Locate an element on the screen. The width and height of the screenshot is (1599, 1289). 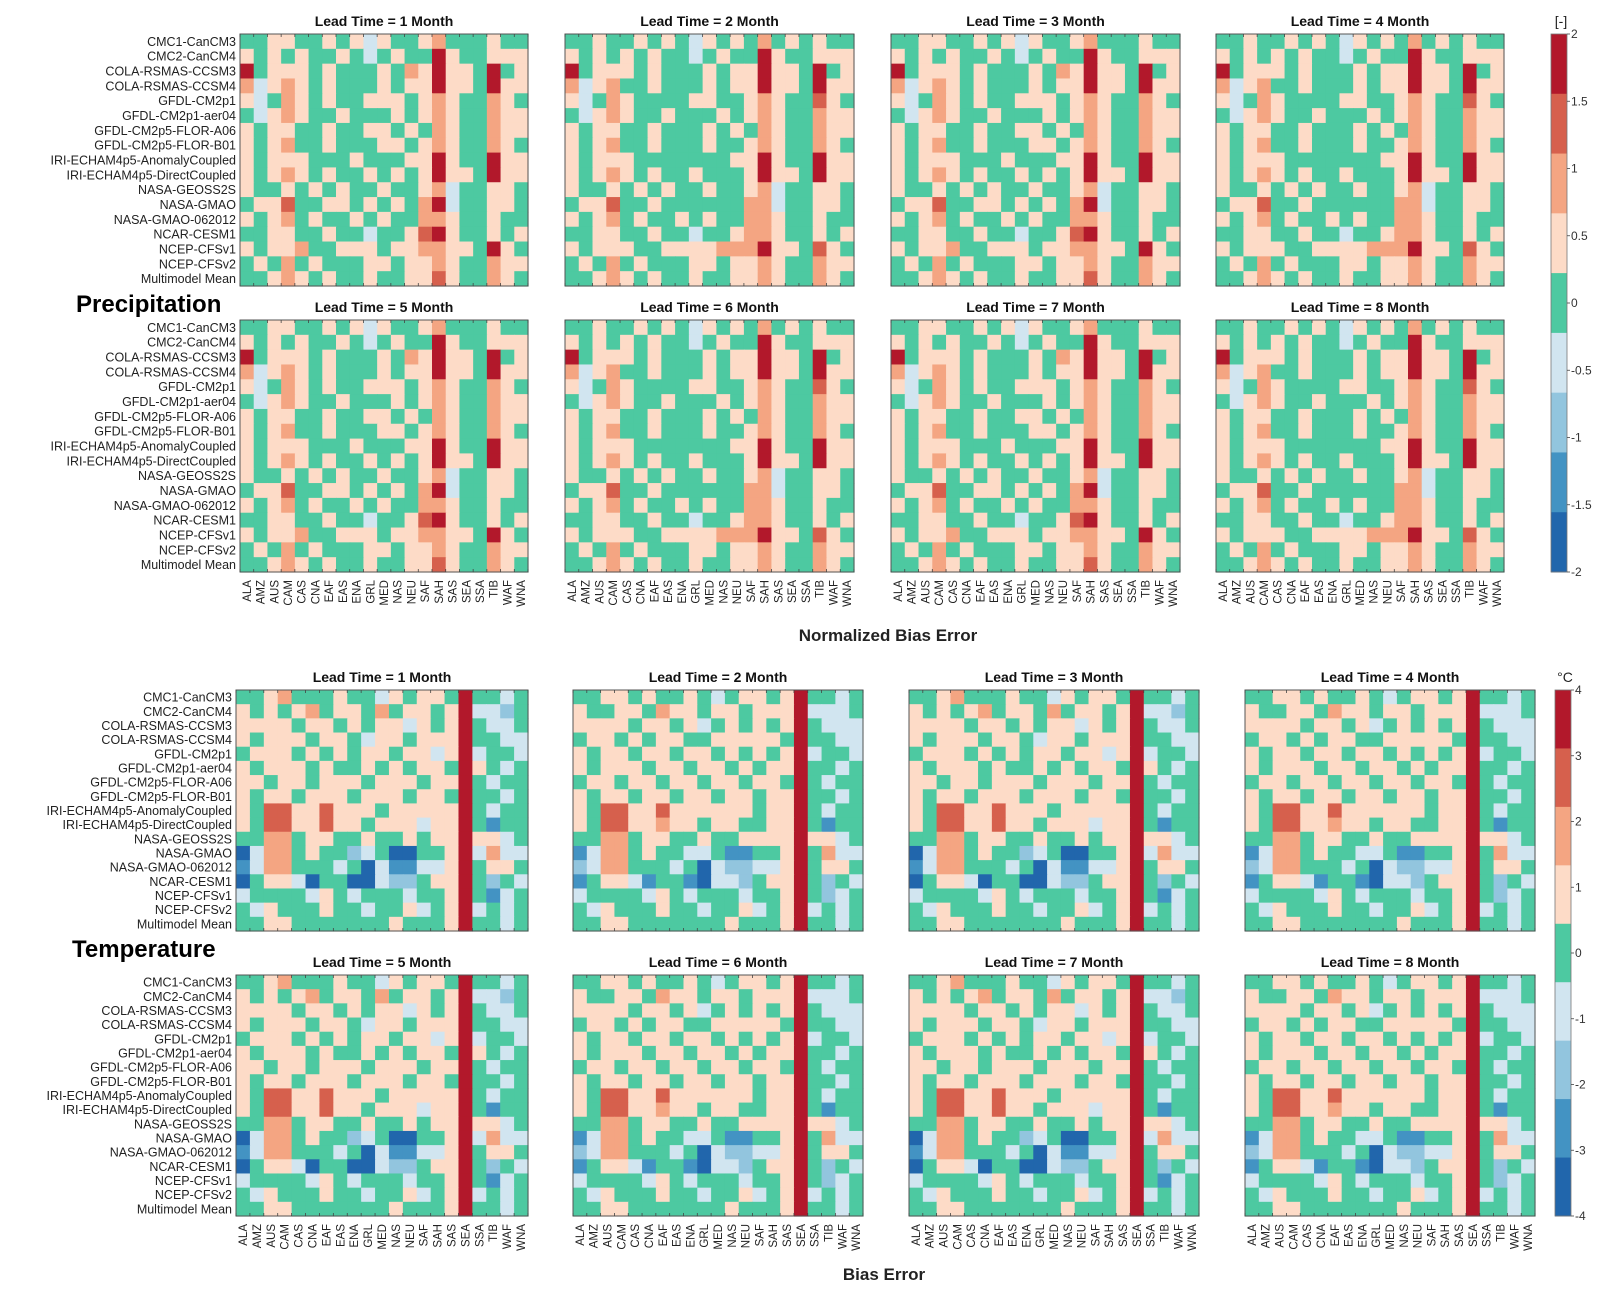
column-label: ENA is located at coordinates (1009, 592).